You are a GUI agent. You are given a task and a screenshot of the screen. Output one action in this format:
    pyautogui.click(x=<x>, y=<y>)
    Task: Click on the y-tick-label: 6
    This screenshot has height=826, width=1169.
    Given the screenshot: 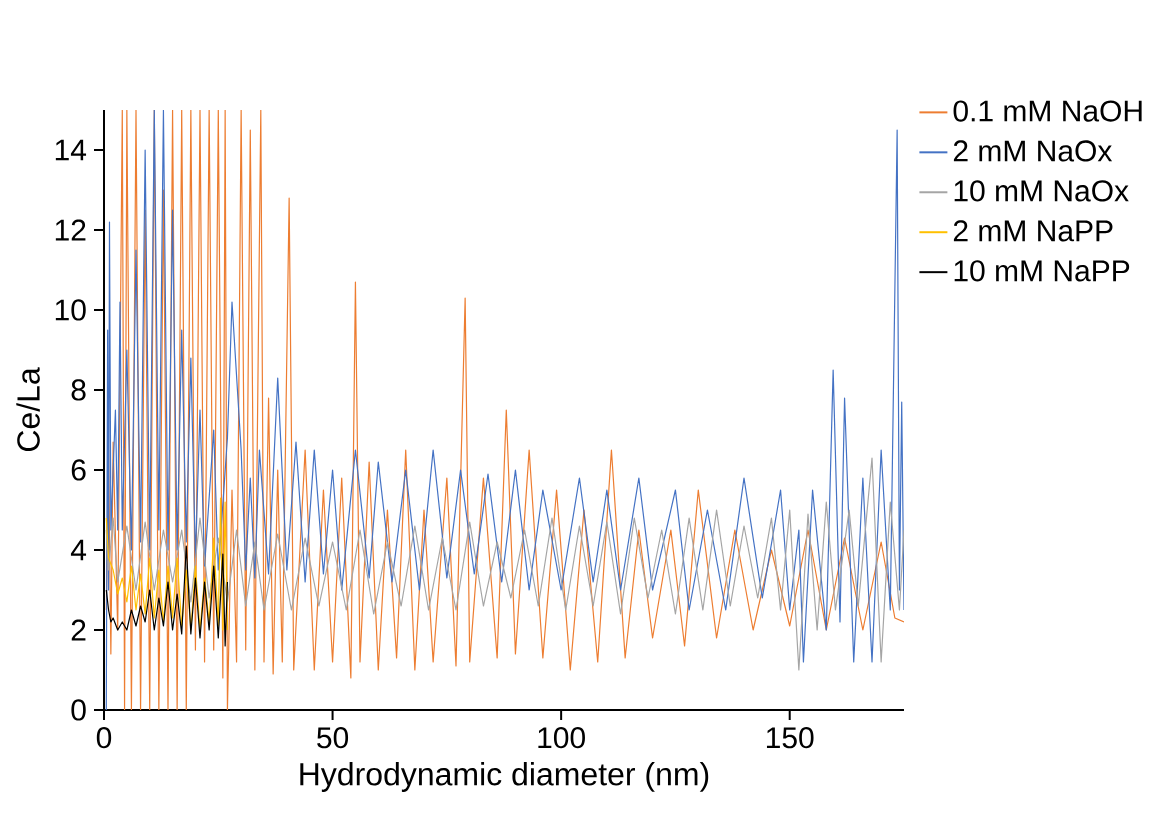 What is the action you would take?
    pyautogui.click(x=78, y=470)
    